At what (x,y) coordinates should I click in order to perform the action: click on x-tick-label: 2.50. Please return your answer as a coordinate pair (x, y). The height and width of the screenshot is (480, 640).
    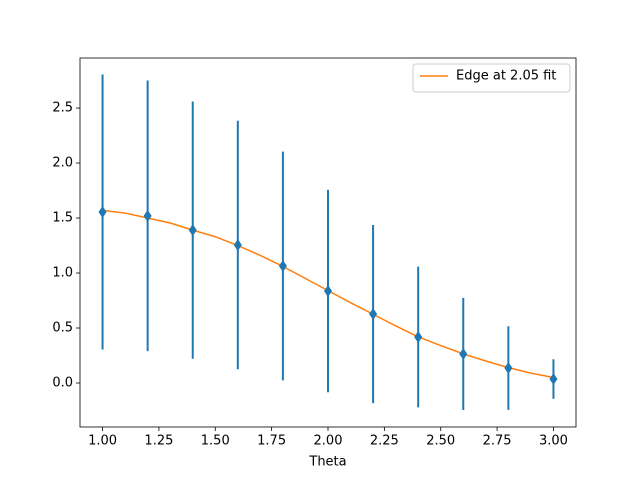
    Looking at the image, I should click on (440, 441).